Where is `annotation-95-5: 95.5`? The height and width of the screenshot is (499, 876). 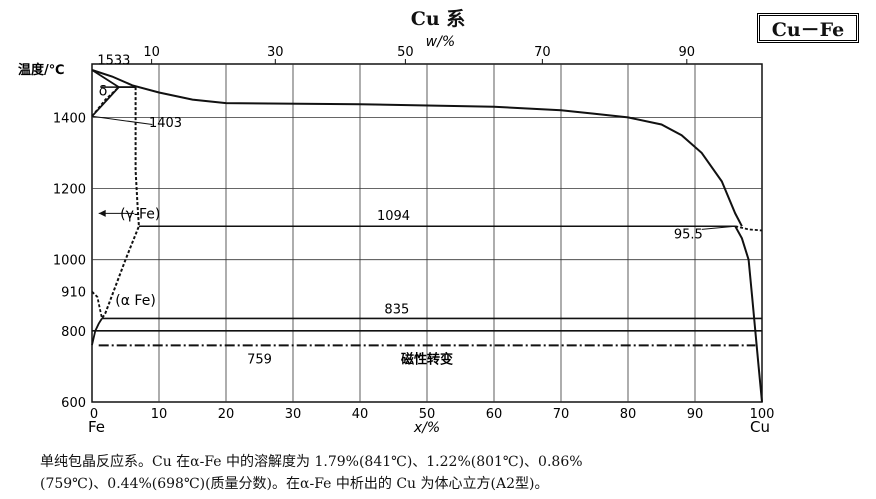 annotation-95-5: 95.5 is located at coordinates (688, 234).